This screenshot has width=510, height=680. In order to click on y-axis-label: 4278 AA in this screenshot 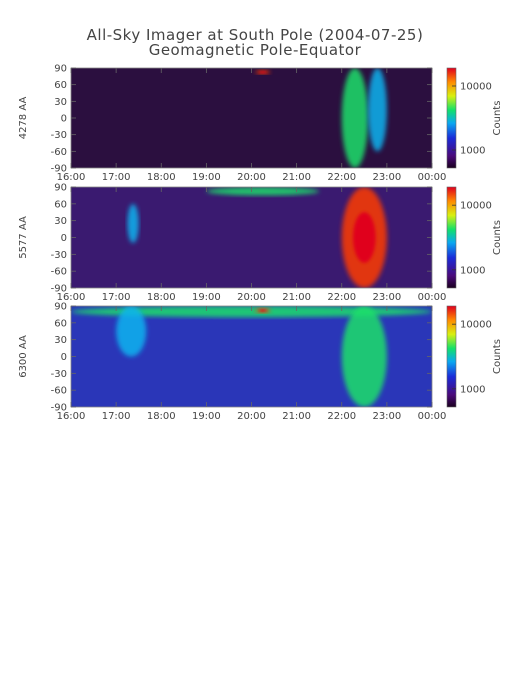, I will do `click(23, 118)`.